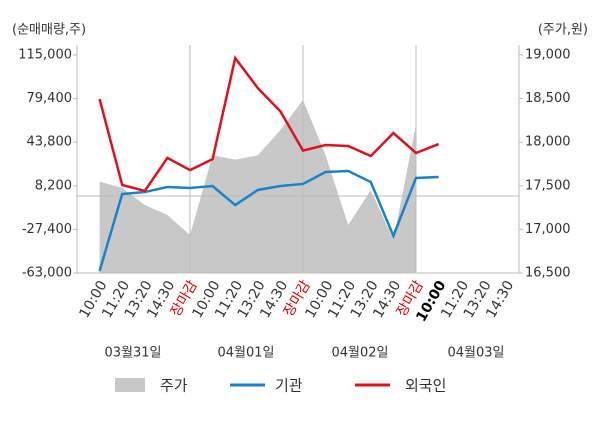 This screenshot has width=600, height=428. I want to click on y2-tick-label: 16,500, so click(548, 273).